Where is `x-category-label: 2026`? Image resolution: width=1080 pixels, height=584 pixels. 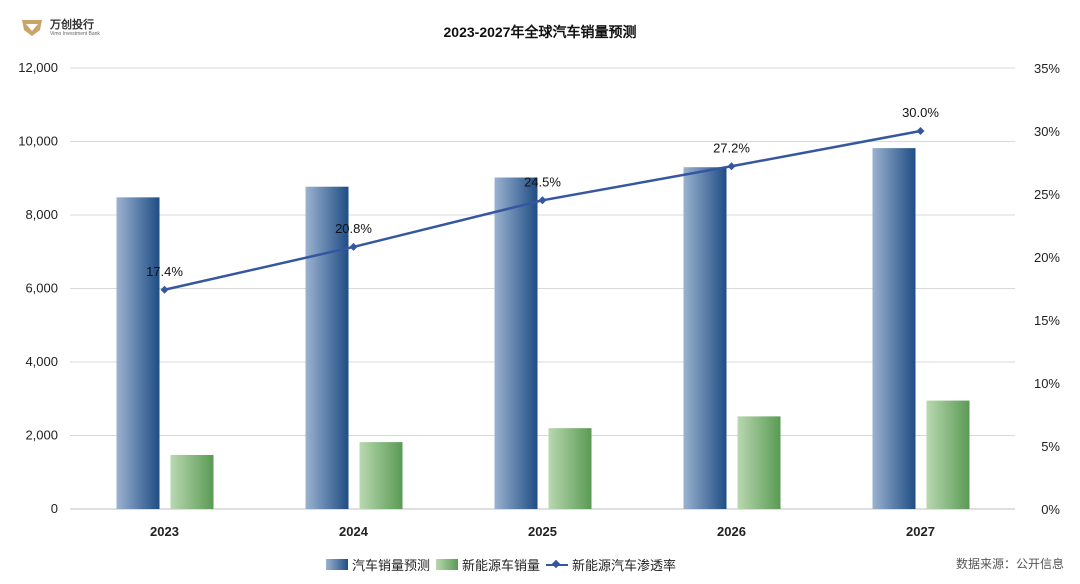
x-category-label: 2026 is located at coordinates (731, 531).